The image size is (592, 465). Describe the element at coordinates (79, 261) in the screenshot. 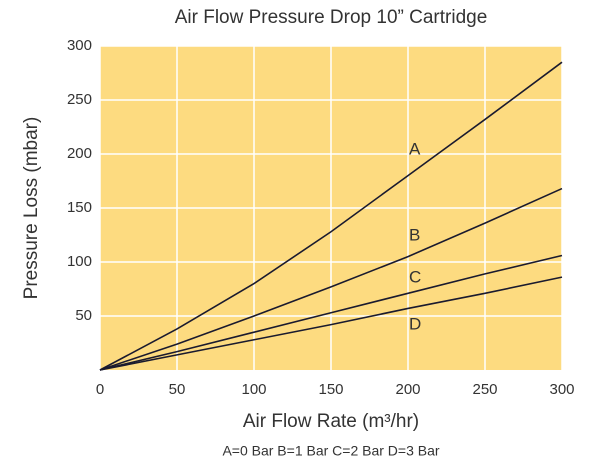

I see `y-tick-label: 100` at that location.